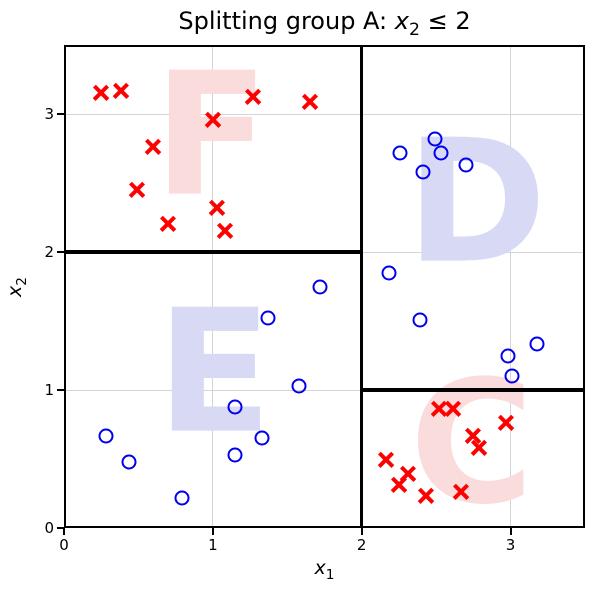 The height and width of the screenshot is (600, 600). What do you see at coordinates (330, 574) in the screenshot?
I see `x-axis-subscript: 1` at bounding box center [330, 574].